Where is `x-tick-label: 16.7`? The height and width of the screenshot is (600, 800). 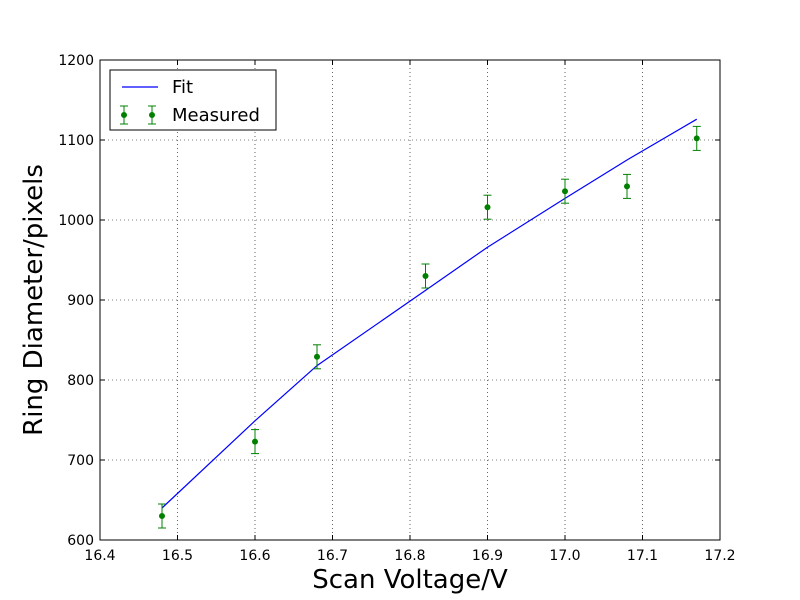 x-tick-label: 16.7 is located at coordinates (332, 556).